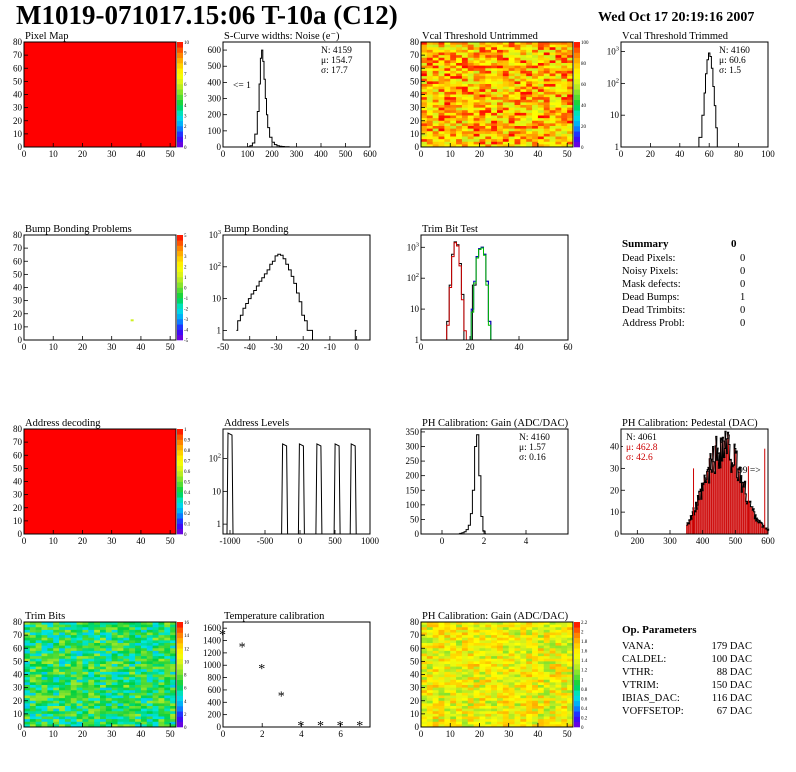 The width and height of the screenshot is (796, 772). What do you see at coordinates (186, 320) in the screenshot?
I see `color-scale-label: -3` at bounding box center [186, 320].